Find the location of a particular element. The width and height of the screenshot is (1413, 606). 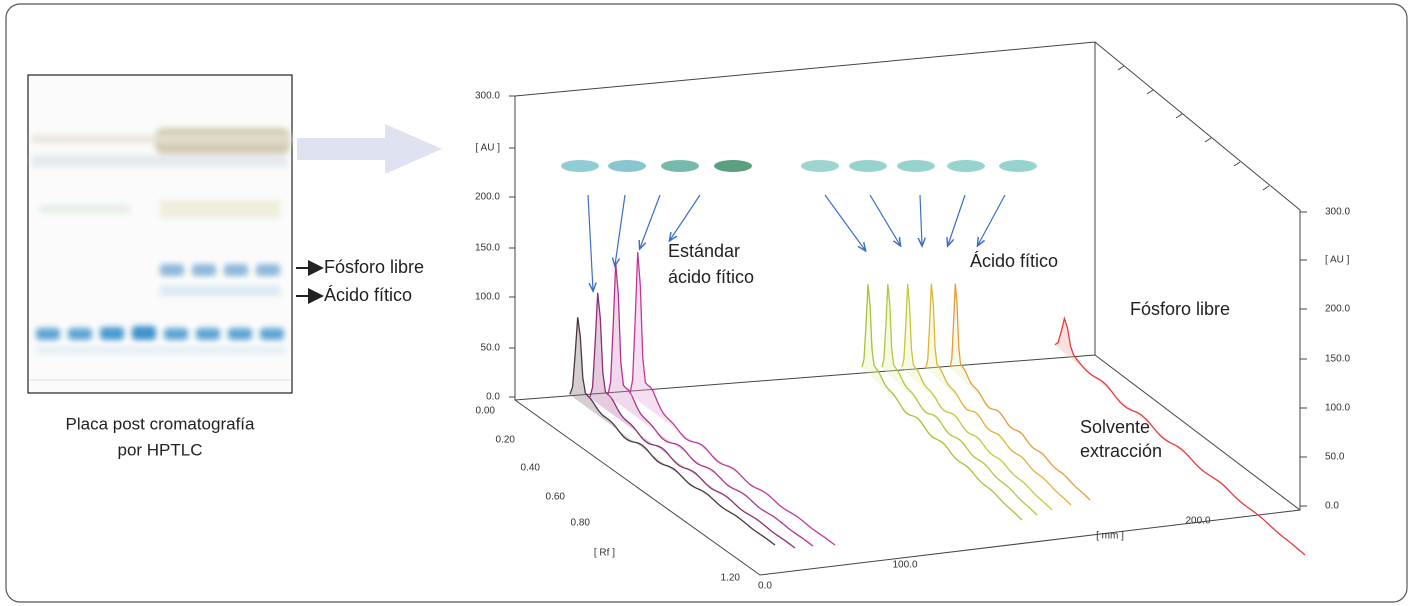

annotation: extracción is located at coordinates (1121, 451).